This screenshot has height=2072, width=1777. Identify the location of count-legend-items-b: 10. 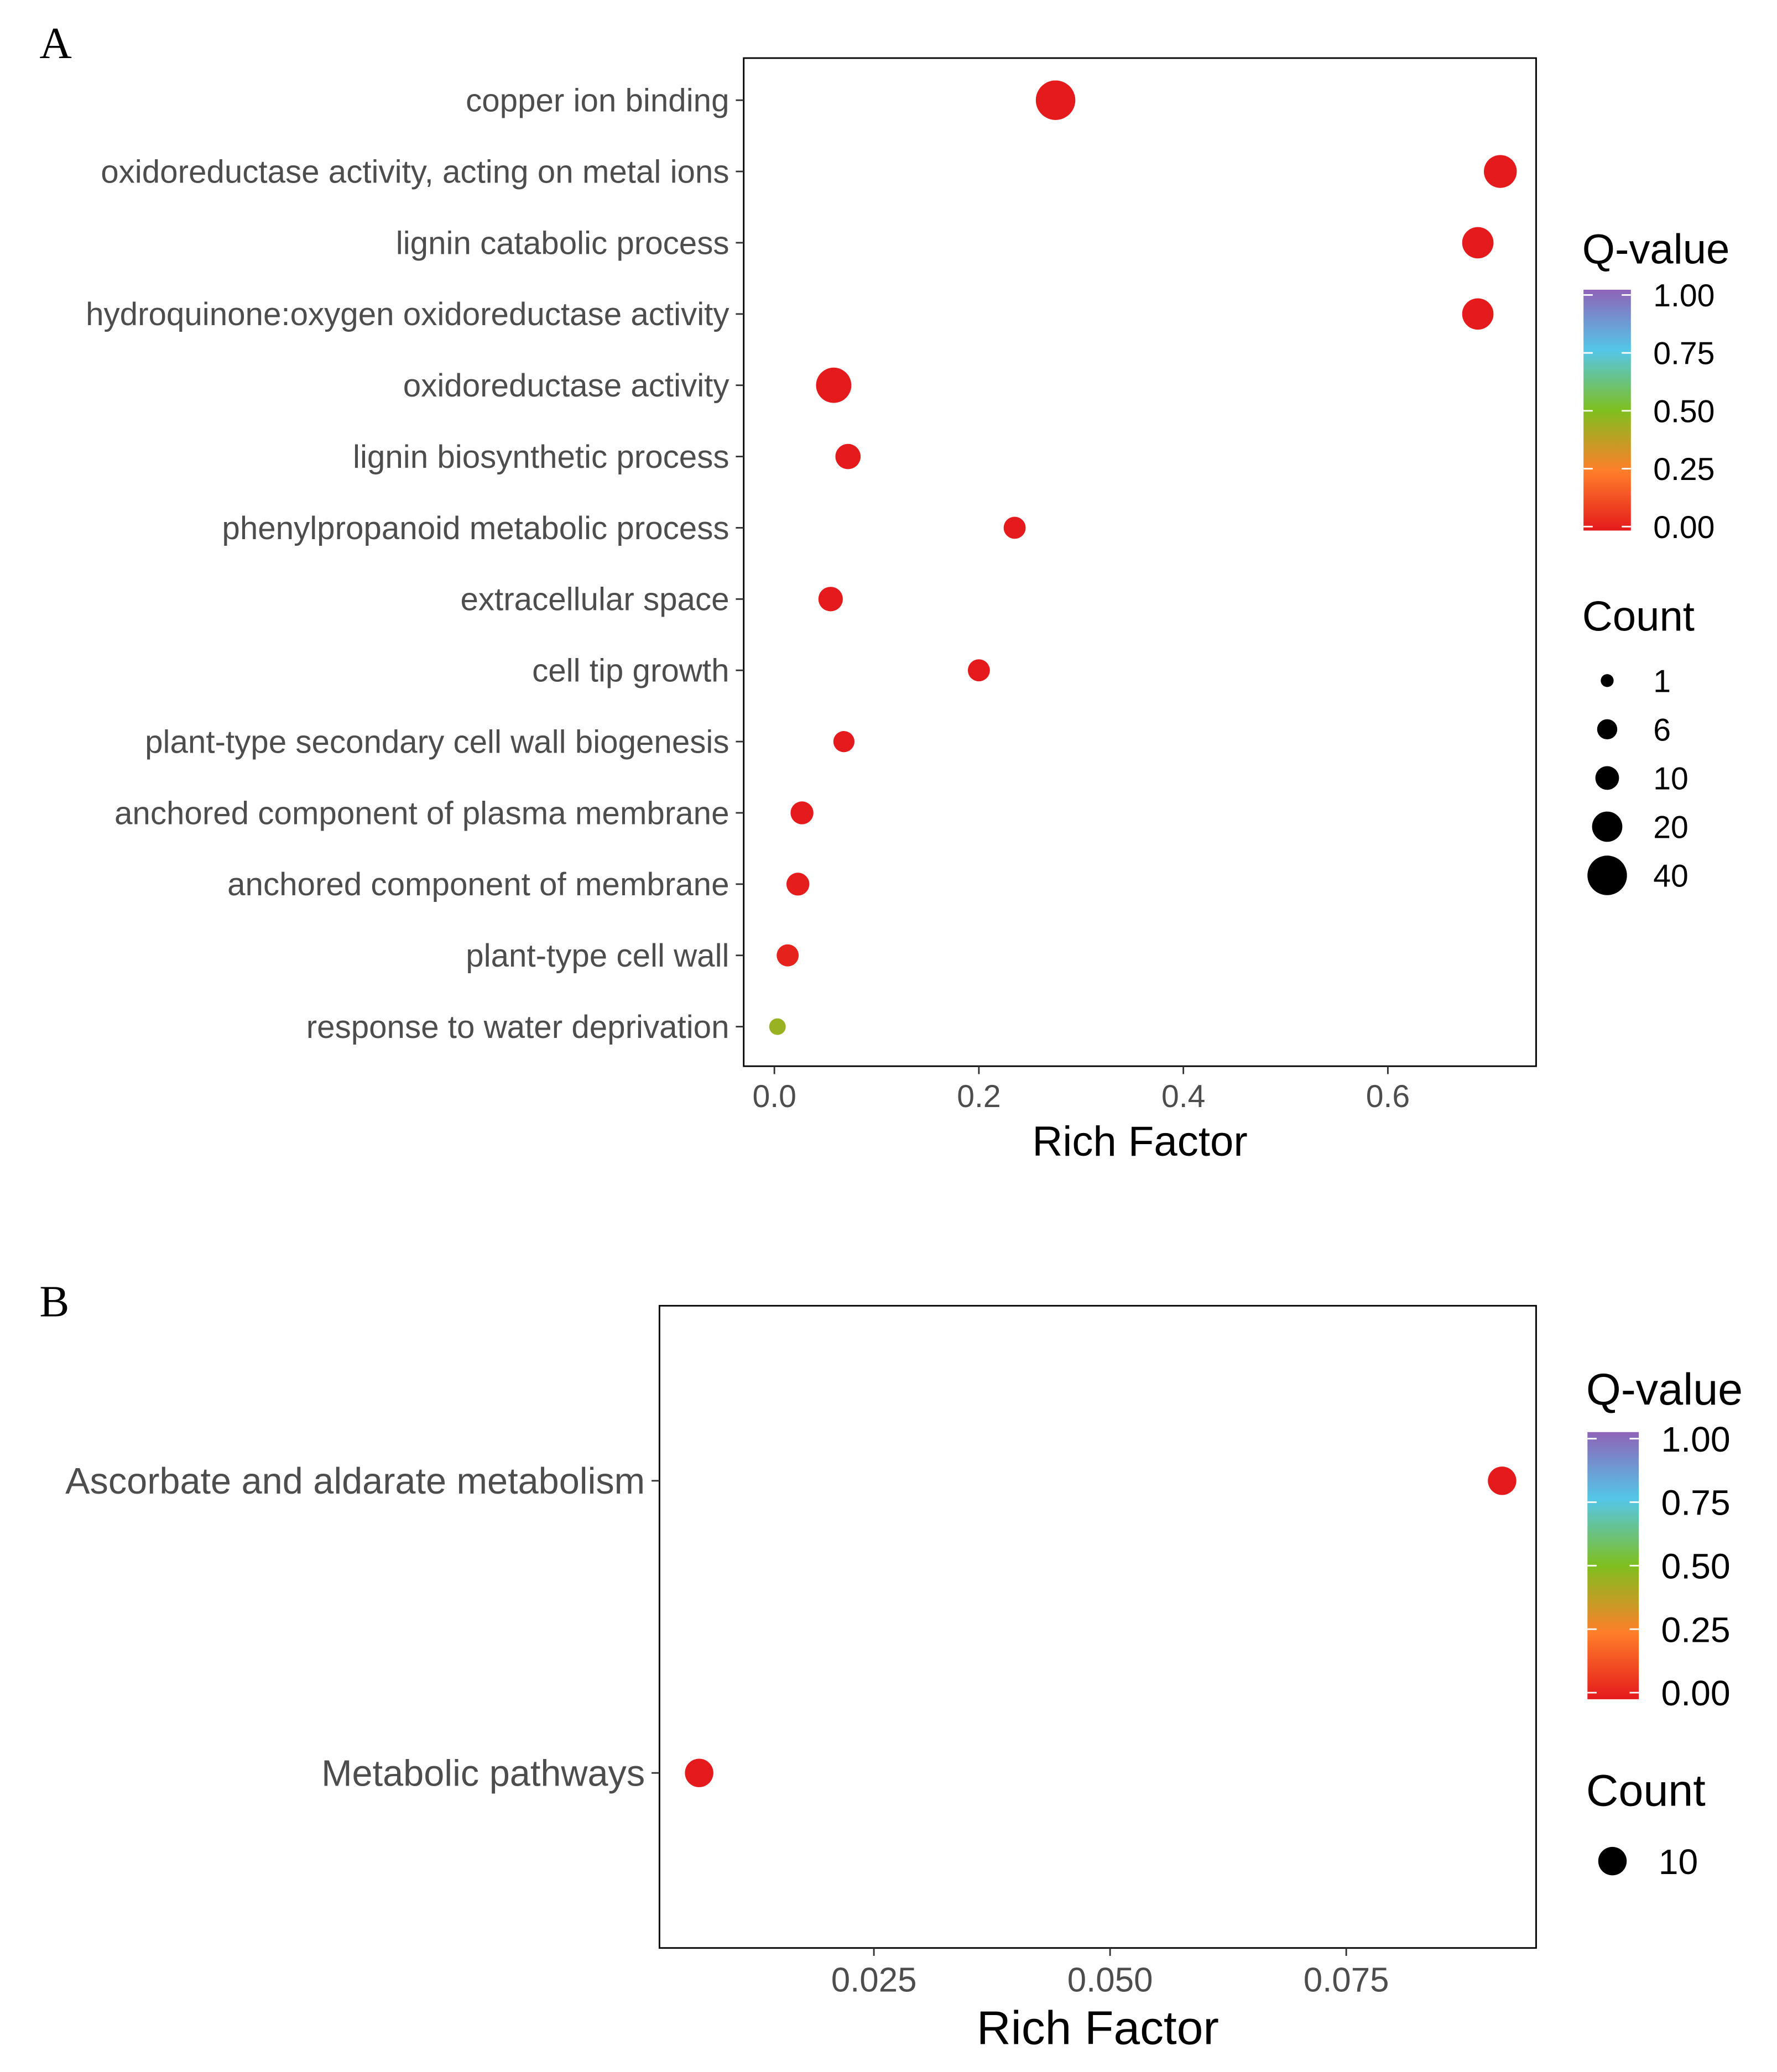
(1648, 1862).